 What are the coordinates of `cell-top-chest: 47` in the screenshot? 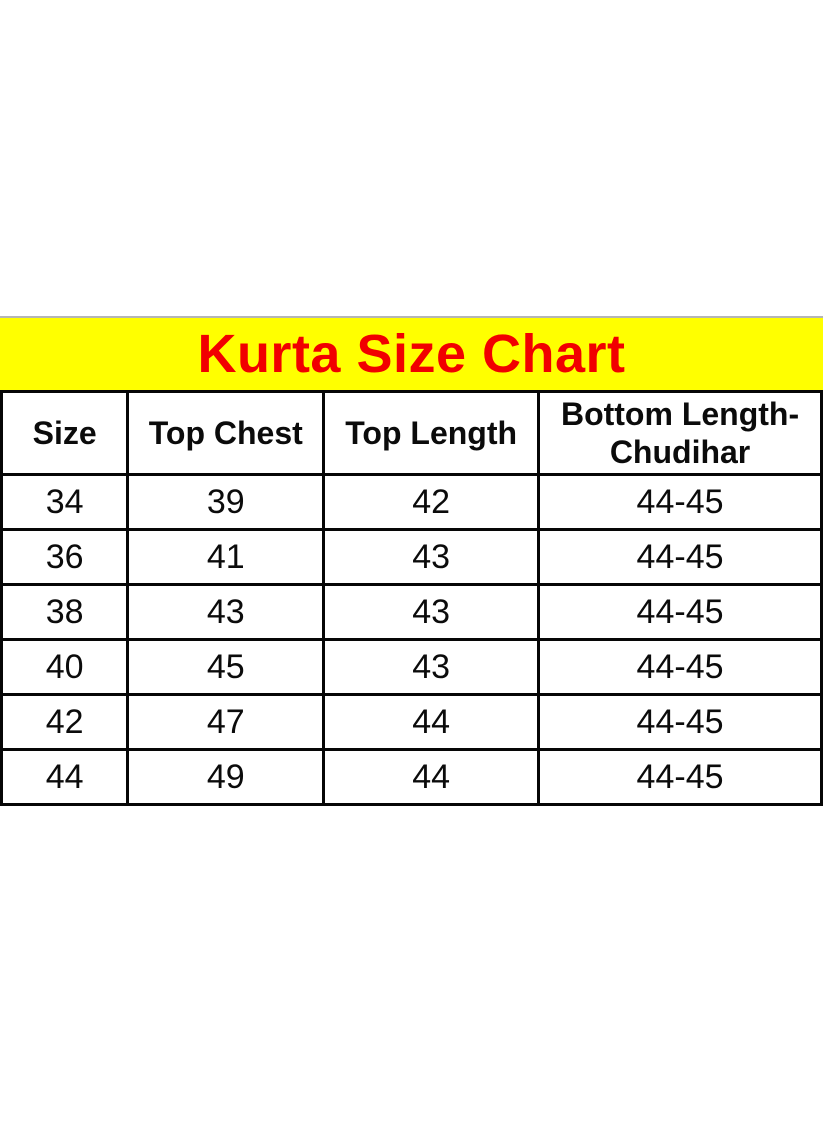 It's located at (226, 722).